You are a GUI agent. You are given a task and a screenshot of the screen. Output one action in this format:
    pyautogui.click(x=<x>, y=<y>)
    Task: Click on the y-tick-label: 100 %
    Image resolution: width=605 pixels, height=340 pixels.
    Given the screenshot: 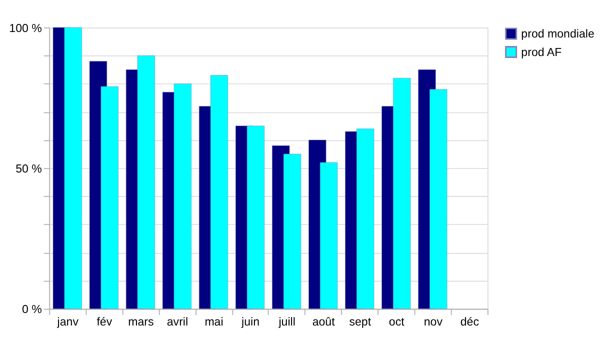 What is the action you would take?
    pyautogui.click(x=25, y=28)
    